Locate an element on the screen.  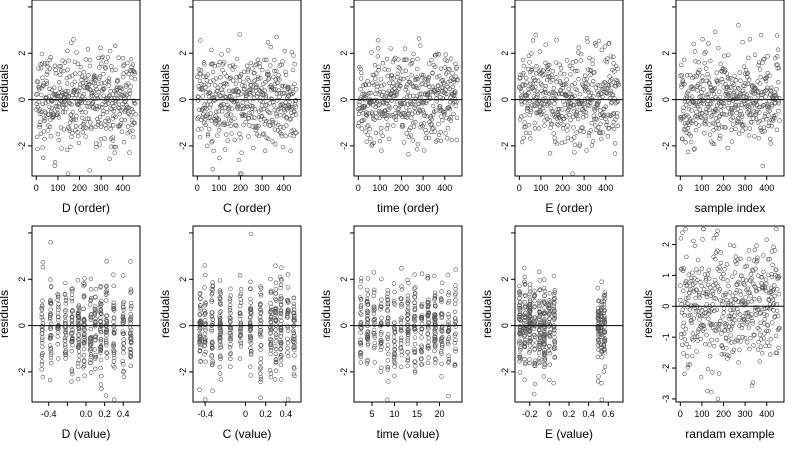
y-tick-label: 0 is located at coordinates (183, 325).